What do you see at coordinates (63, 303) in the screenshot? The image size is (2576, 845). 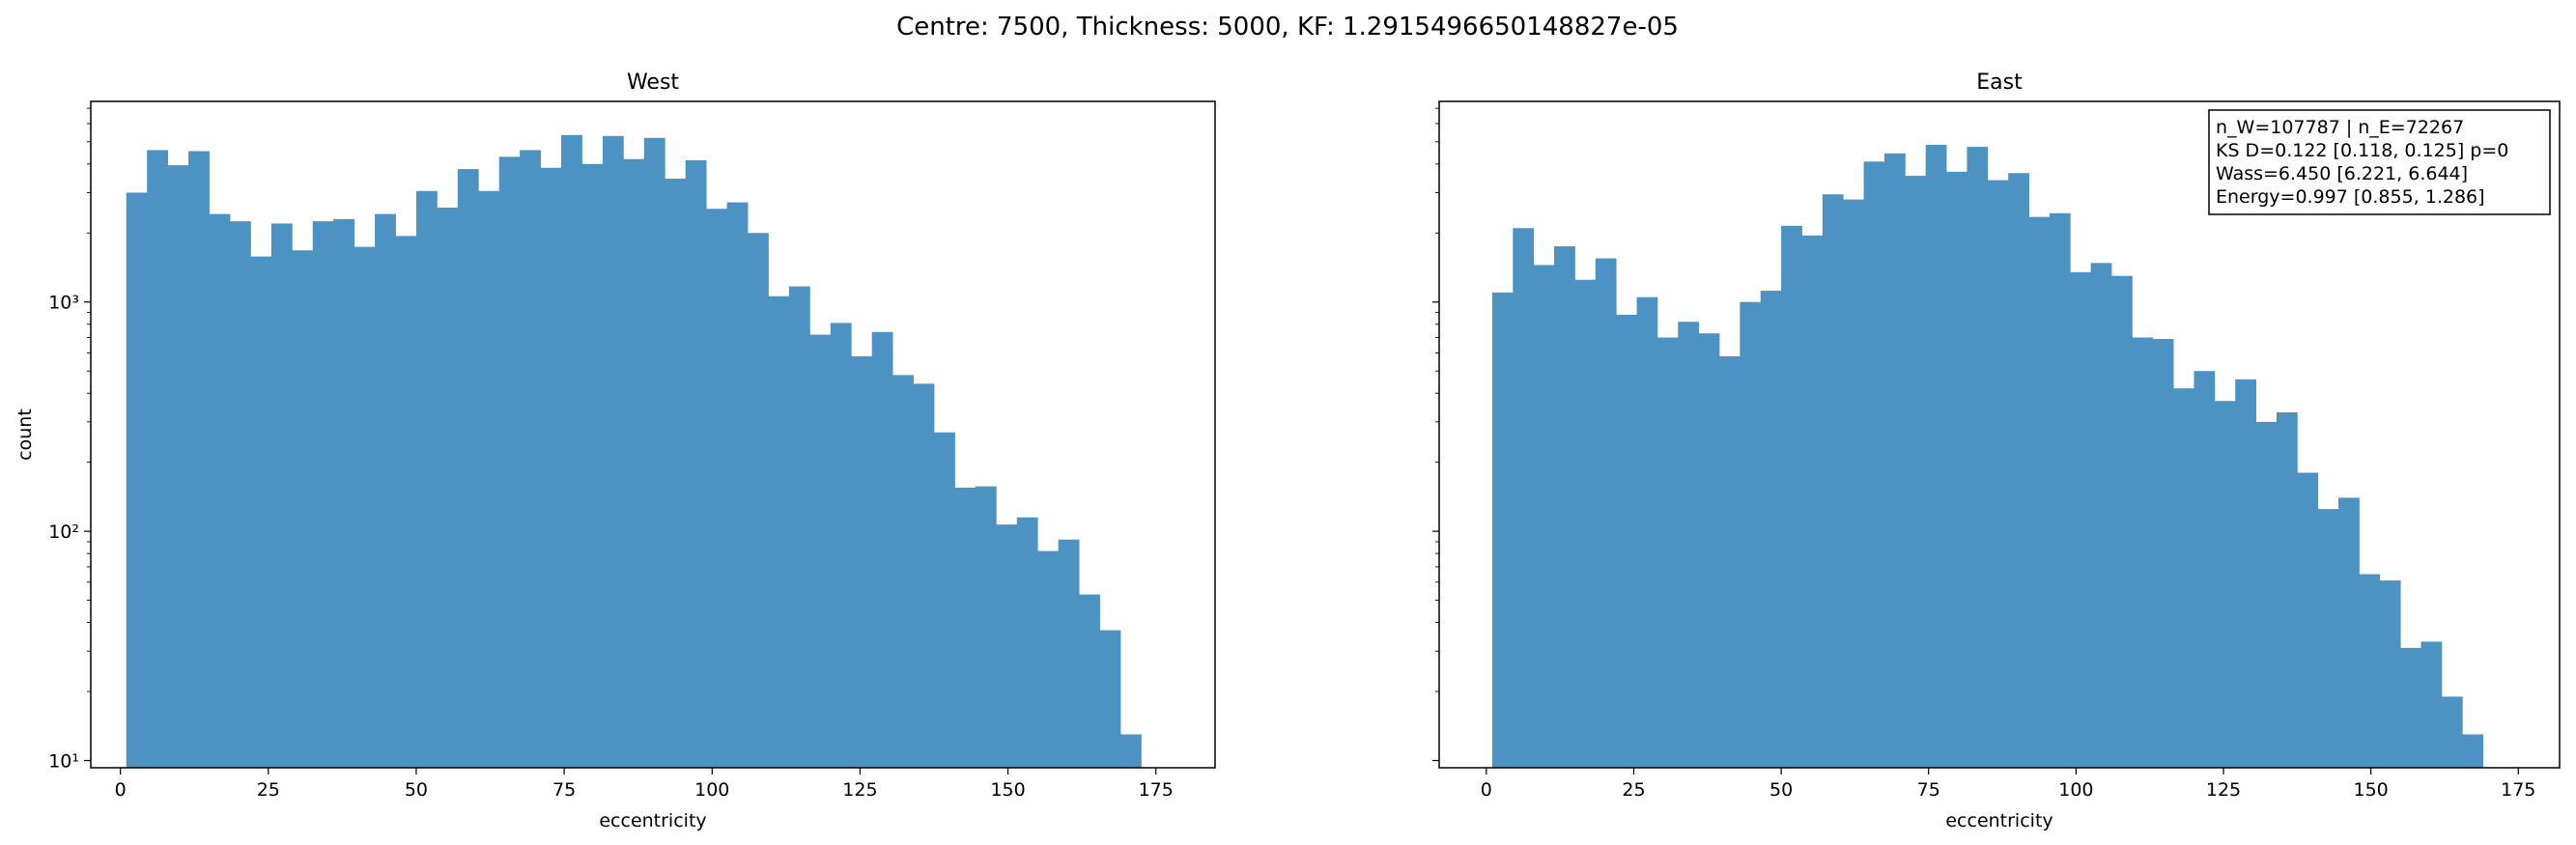 I see `west-y-tick-label: 10³` at bounding box center [63, 303].